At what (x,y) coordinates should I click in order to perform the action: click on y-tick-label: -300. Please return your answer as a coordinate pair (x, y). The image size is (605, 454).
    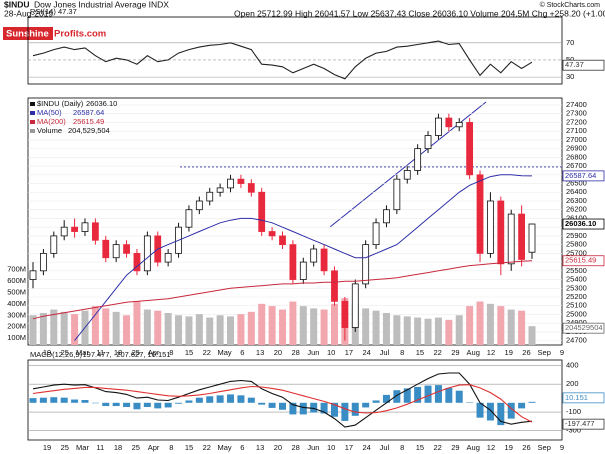
    Looking at the image, I should click on (573, 430).